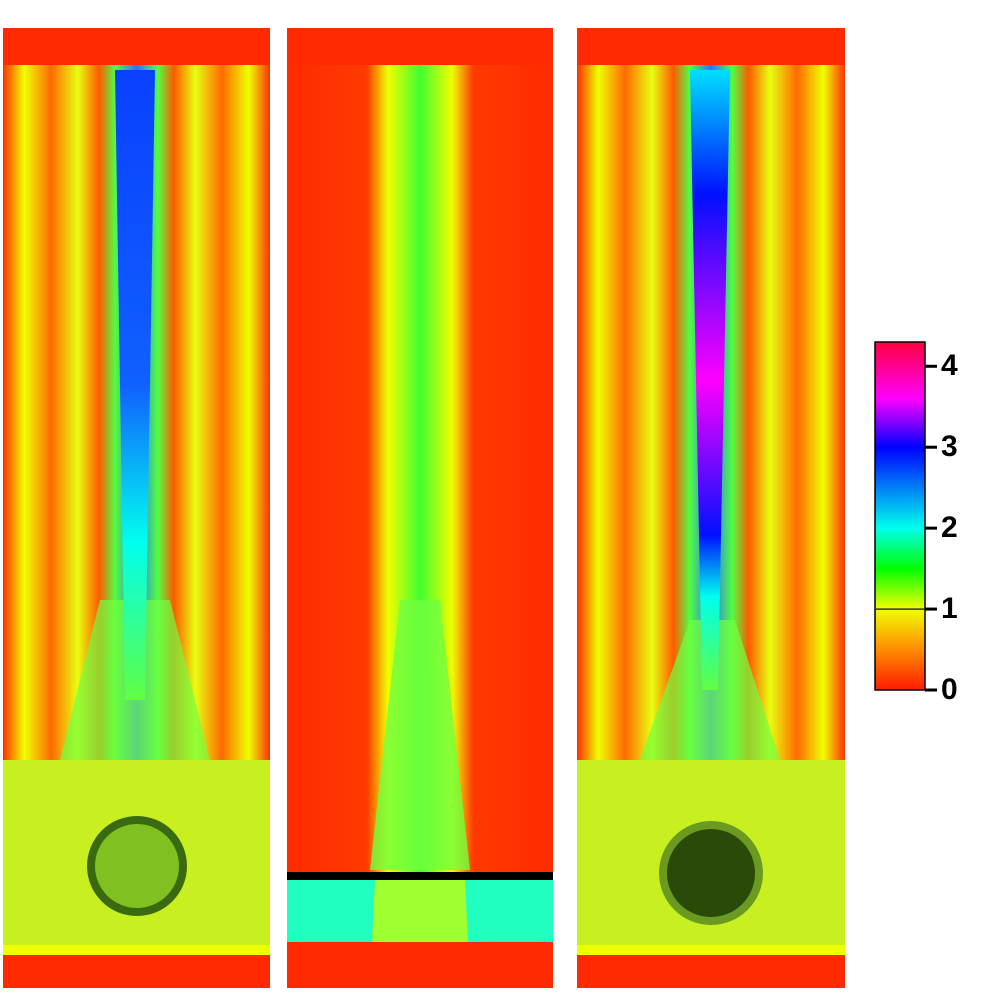 The image size is (982, 999). Describe the element at coordinates (949, 446) in the screenshot. I see `tick-label: 3` at that location.